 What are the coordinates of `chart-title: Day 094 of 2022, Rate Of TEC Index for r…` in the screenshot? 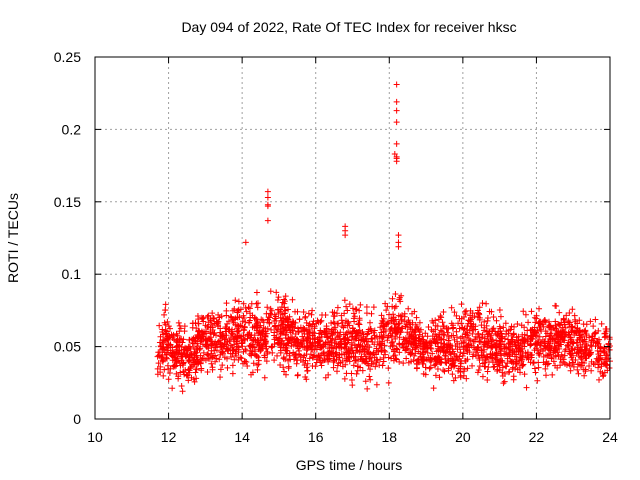 It's located at (348, 27).